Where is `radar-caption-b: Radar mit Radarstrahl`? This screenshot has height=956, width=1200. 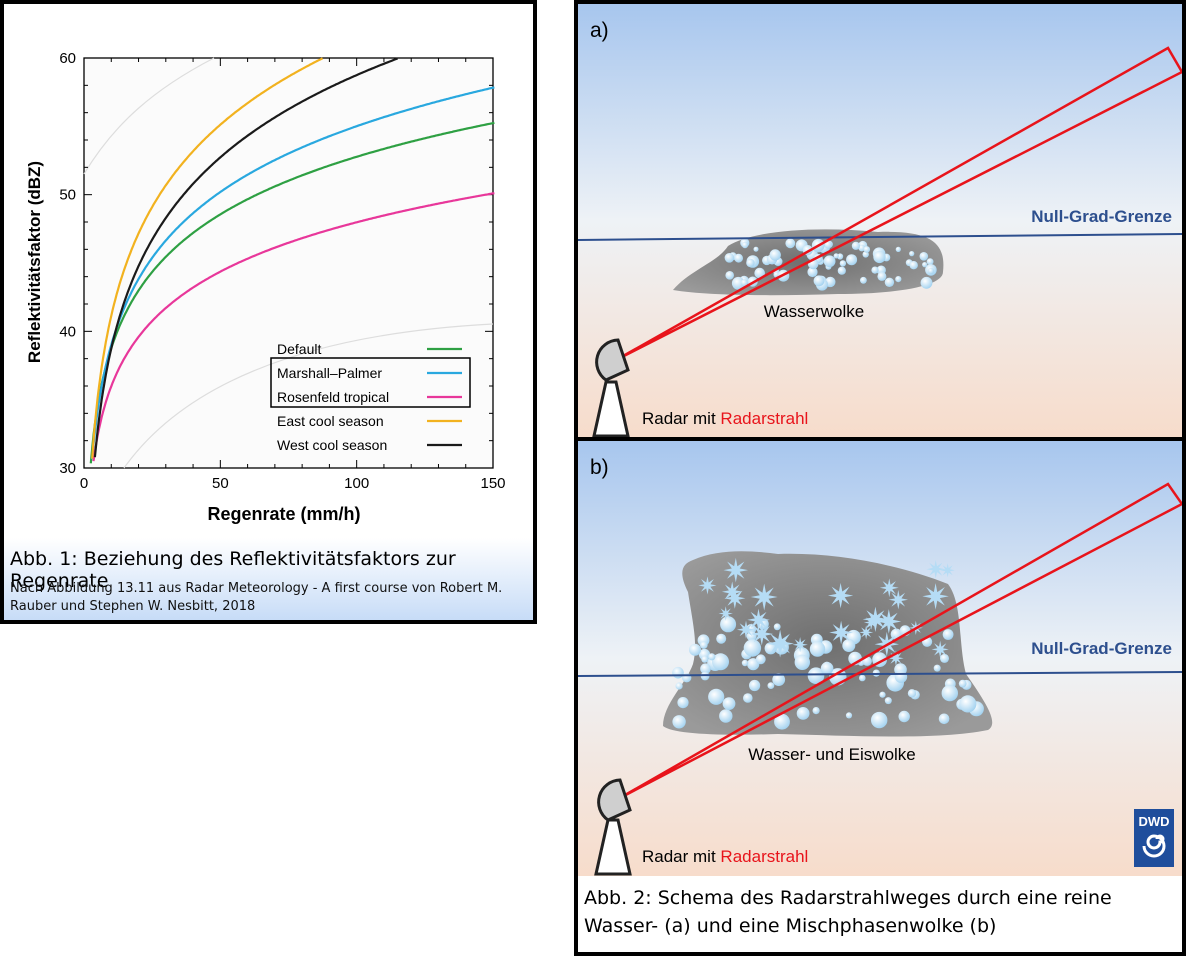 radar-caption-b: Radar mit Radarstrahl is located at coordinates (725, 856).